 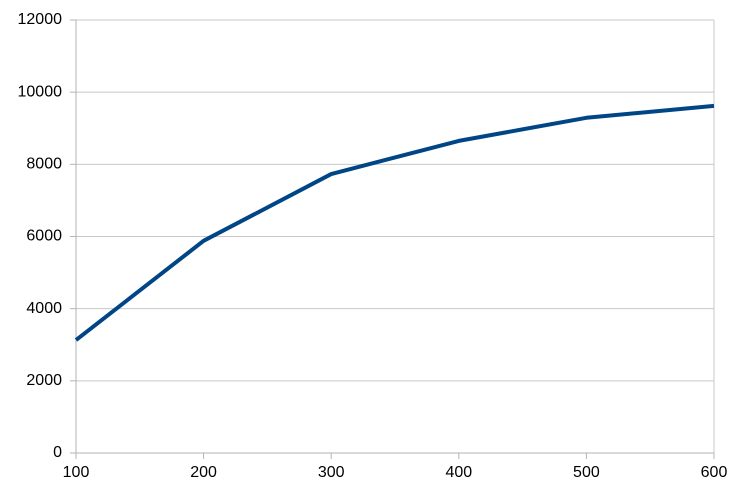 What do you see at coordinates (203, 472) in the screenshot?
I see `x-tick-label: 200` at bounding box center [203, 472].